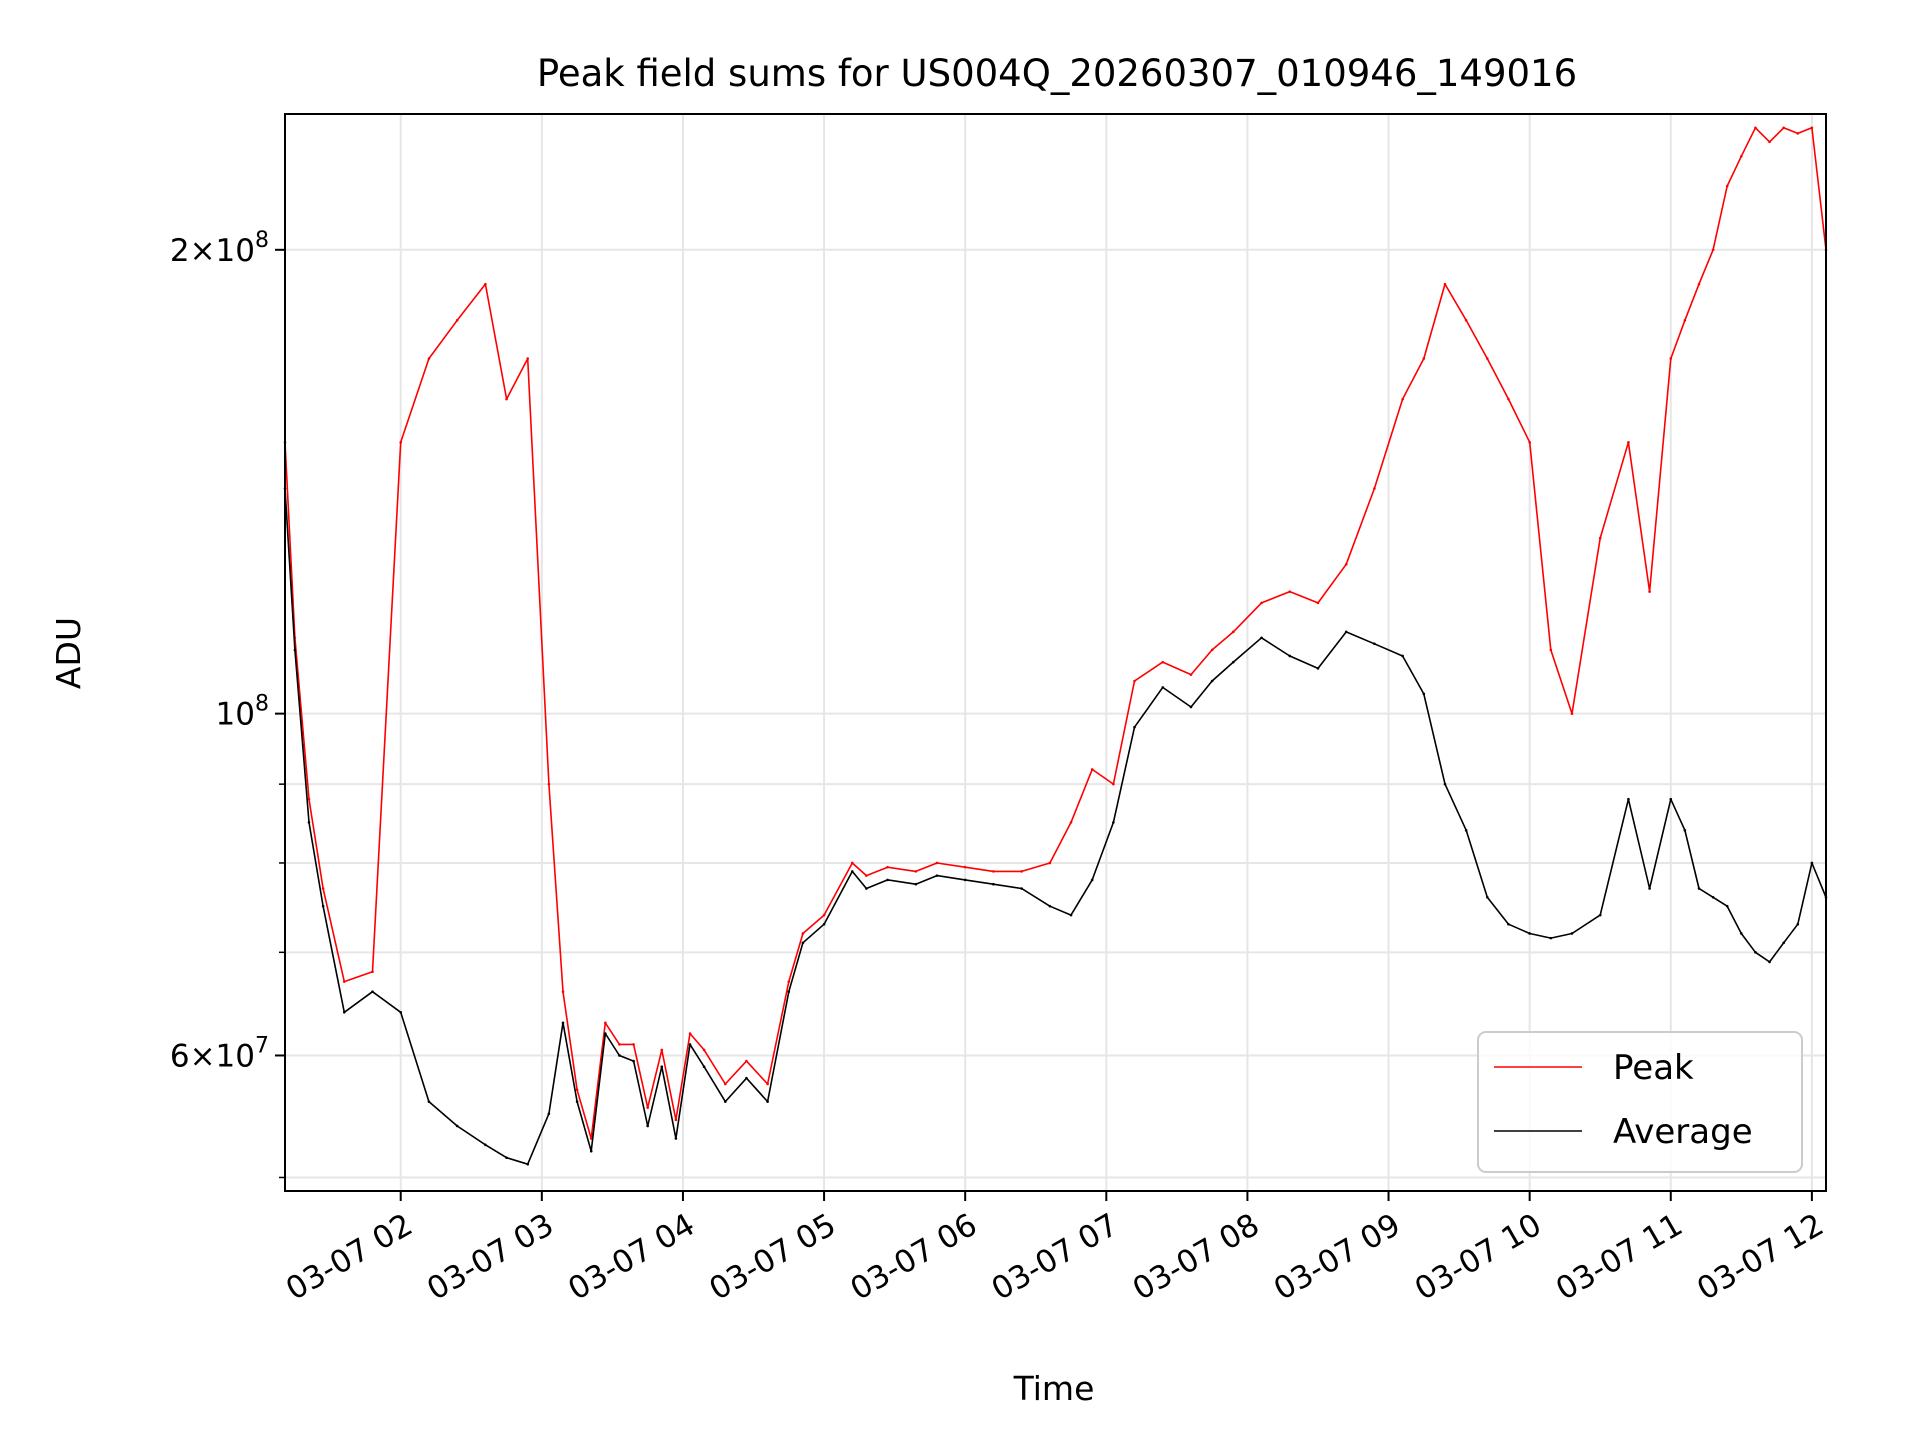 Image resolution: width=1920 pixels, height=1440 pixels. What do you see at coordinates (219, 248) in the screenshot?
I see `y-tick-label: 2×108` at bounding box center [219, 248].